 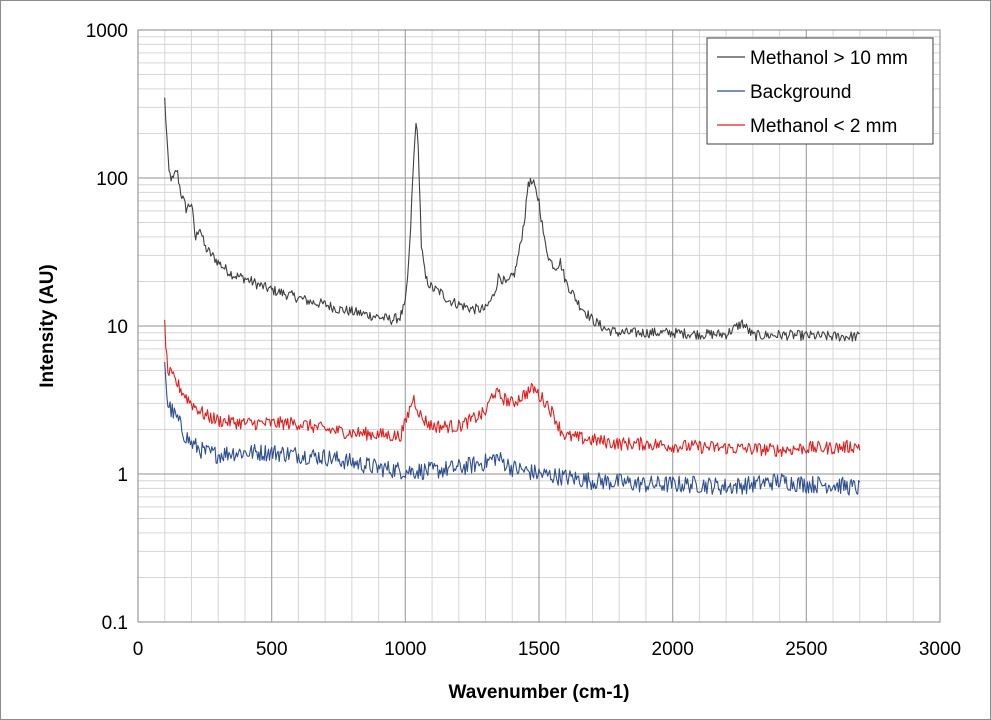 I want to click on legend-label-3: Methanol < 2 mm, so click(x=823, y=126).